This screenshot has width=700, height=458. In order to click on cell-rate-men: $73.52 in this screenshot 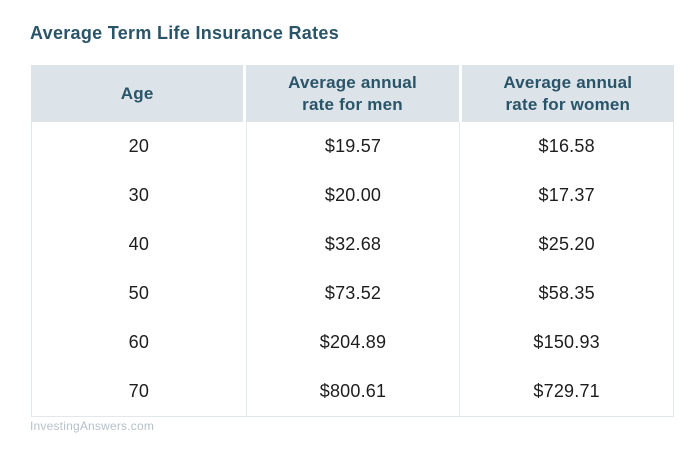, I will do `click(352, 293)`.